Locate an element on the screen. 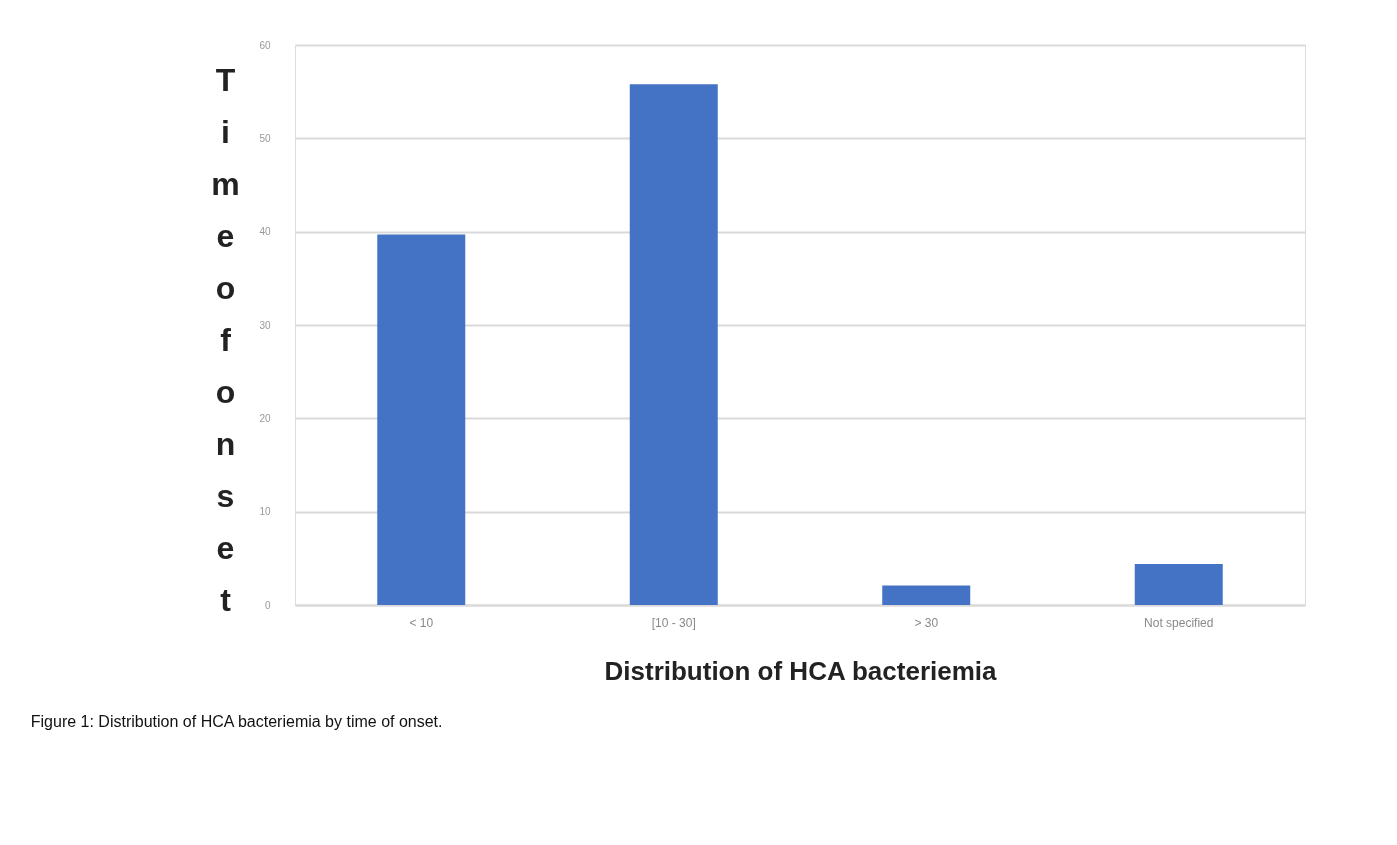 The image size is (1397, 845). y-tick-label: 50 is located at coordinates (265, 138).